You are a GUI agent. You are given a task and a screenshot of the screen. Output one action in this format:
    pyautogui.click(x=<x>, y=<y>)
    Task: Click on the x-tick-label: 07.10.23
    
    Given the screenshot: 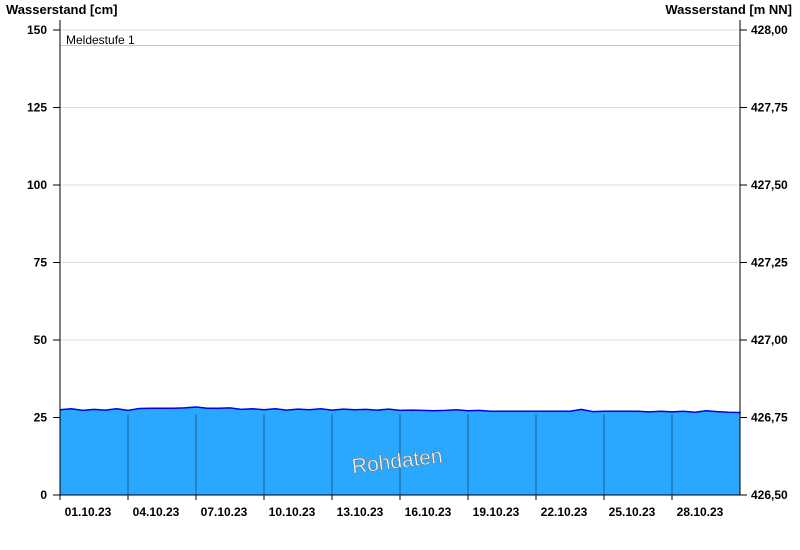 What is the action you would take?
    pyautogui.click(x=224, y=512)
    